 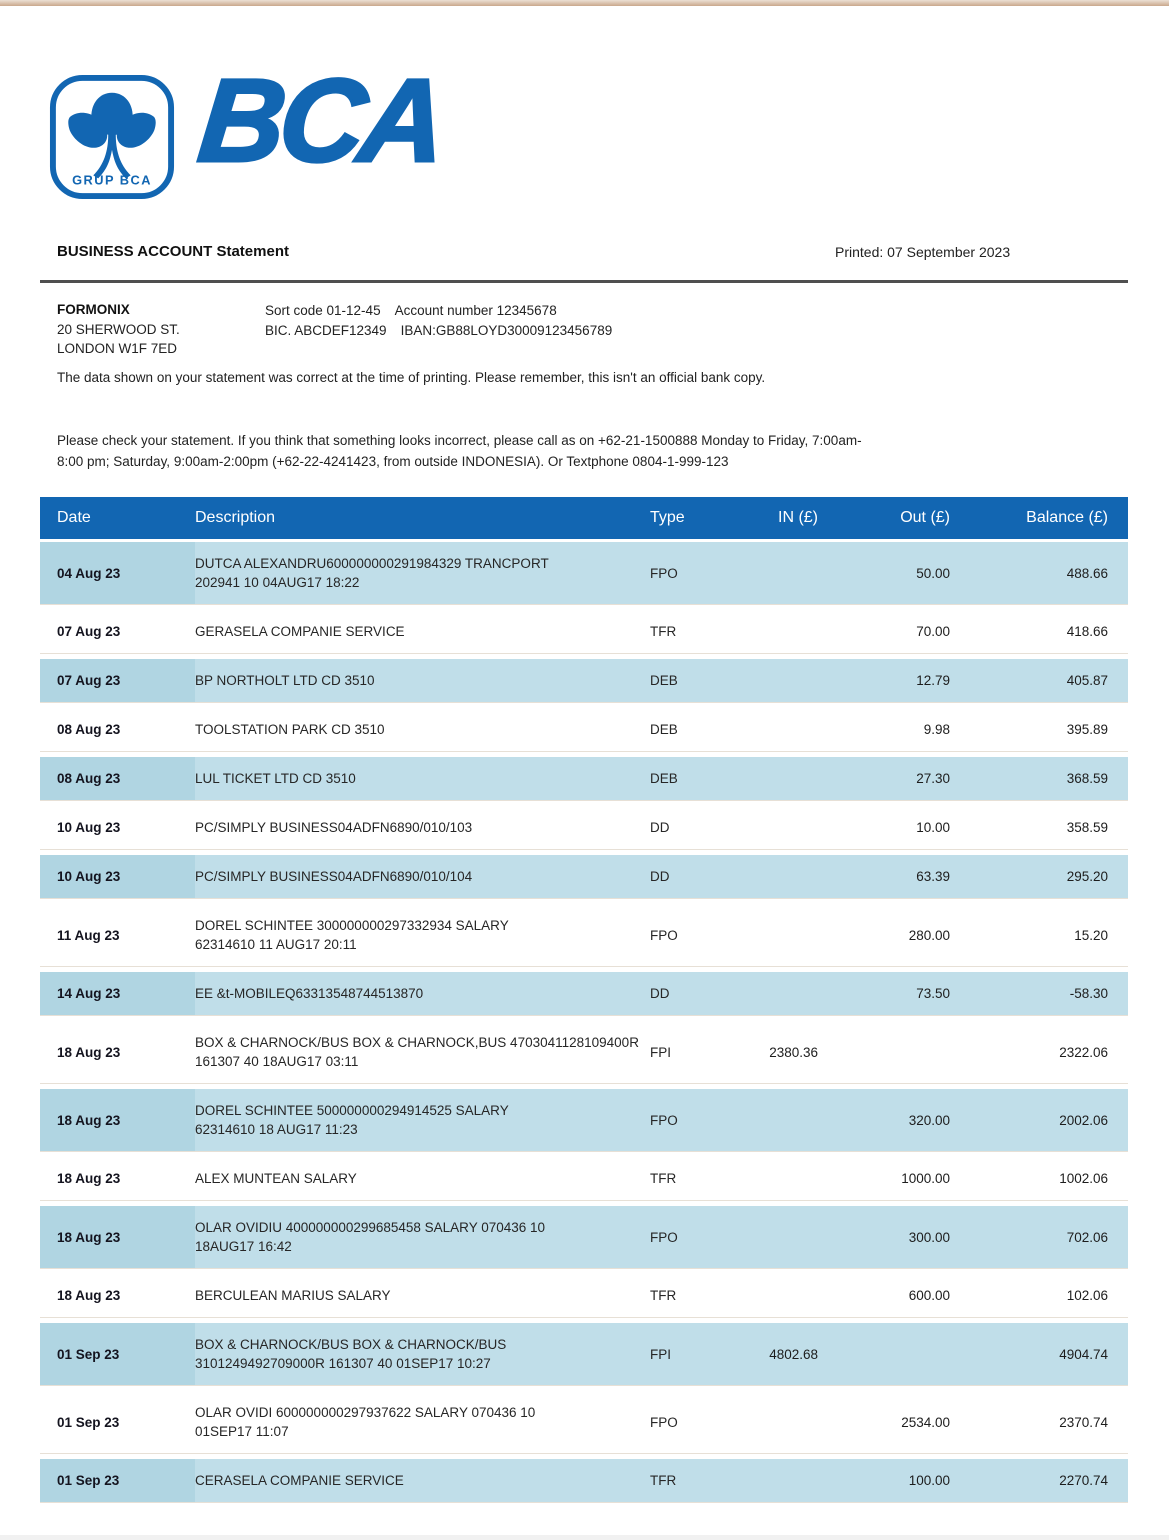 What do you see at coordinates (798, 517) in the screenshot?
I see `column-header-in: IN (£)` at bounding box center [798, 517].